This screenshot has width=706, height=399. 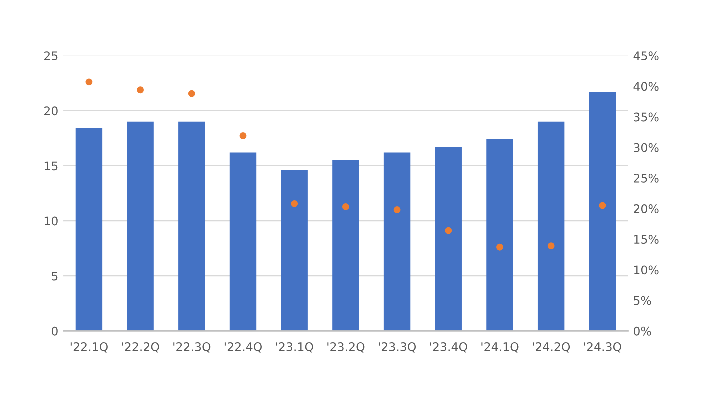 I want to click on y-tick-label: 10, so click(x=51, y=221).